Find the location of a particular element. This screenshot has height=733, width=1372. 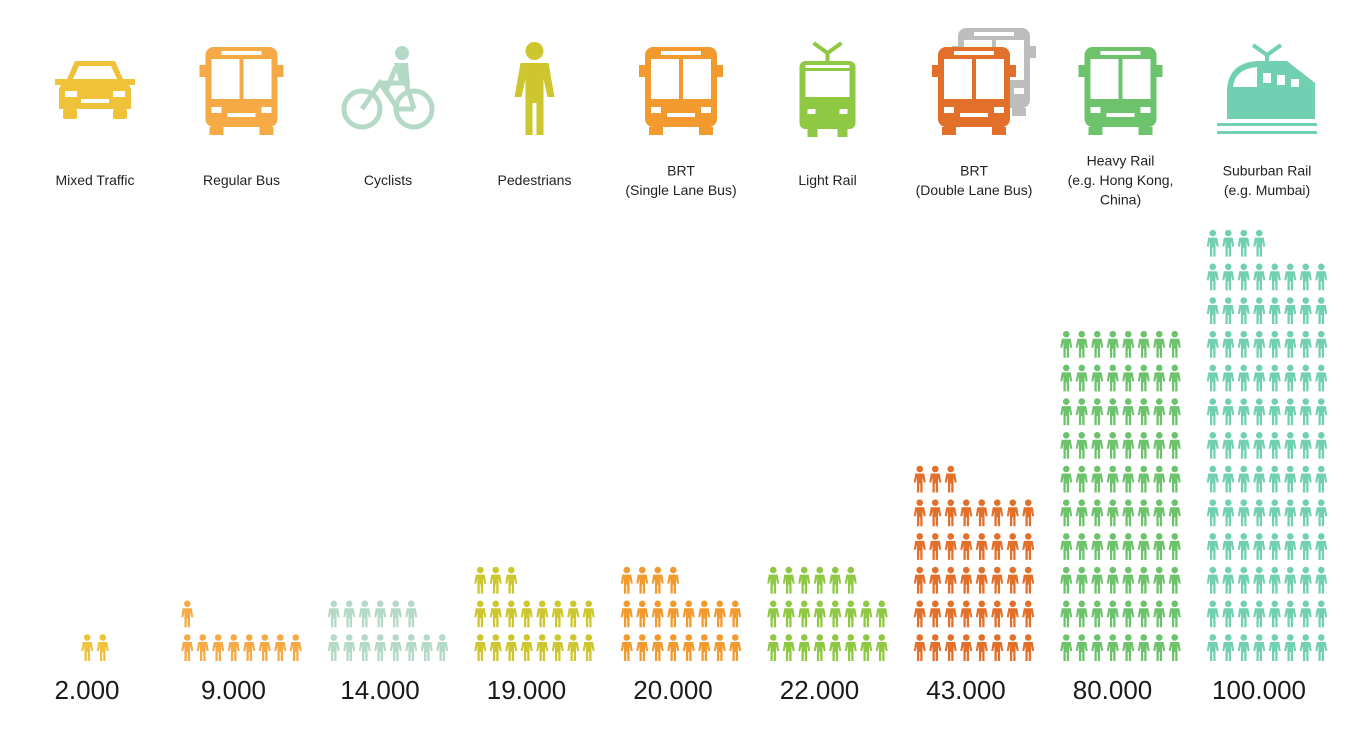

category-label: Pedestrians is located at coordinates (535, 180).